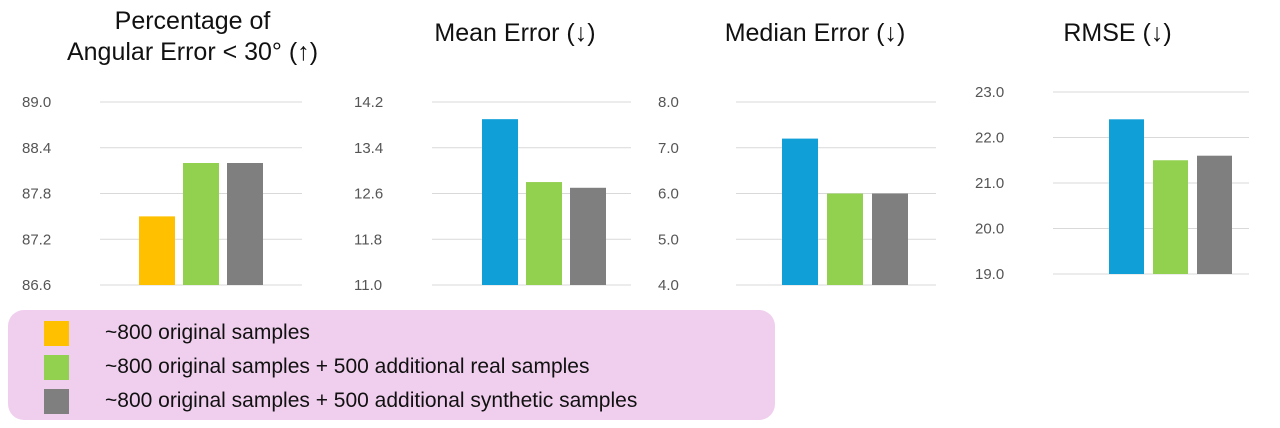 This screenshot has height=428, width=1280. What do you see at coordinates (36, 239) in the screenshot?
I see `y-tick-label: 87.2` at bounding box center [36, 239].